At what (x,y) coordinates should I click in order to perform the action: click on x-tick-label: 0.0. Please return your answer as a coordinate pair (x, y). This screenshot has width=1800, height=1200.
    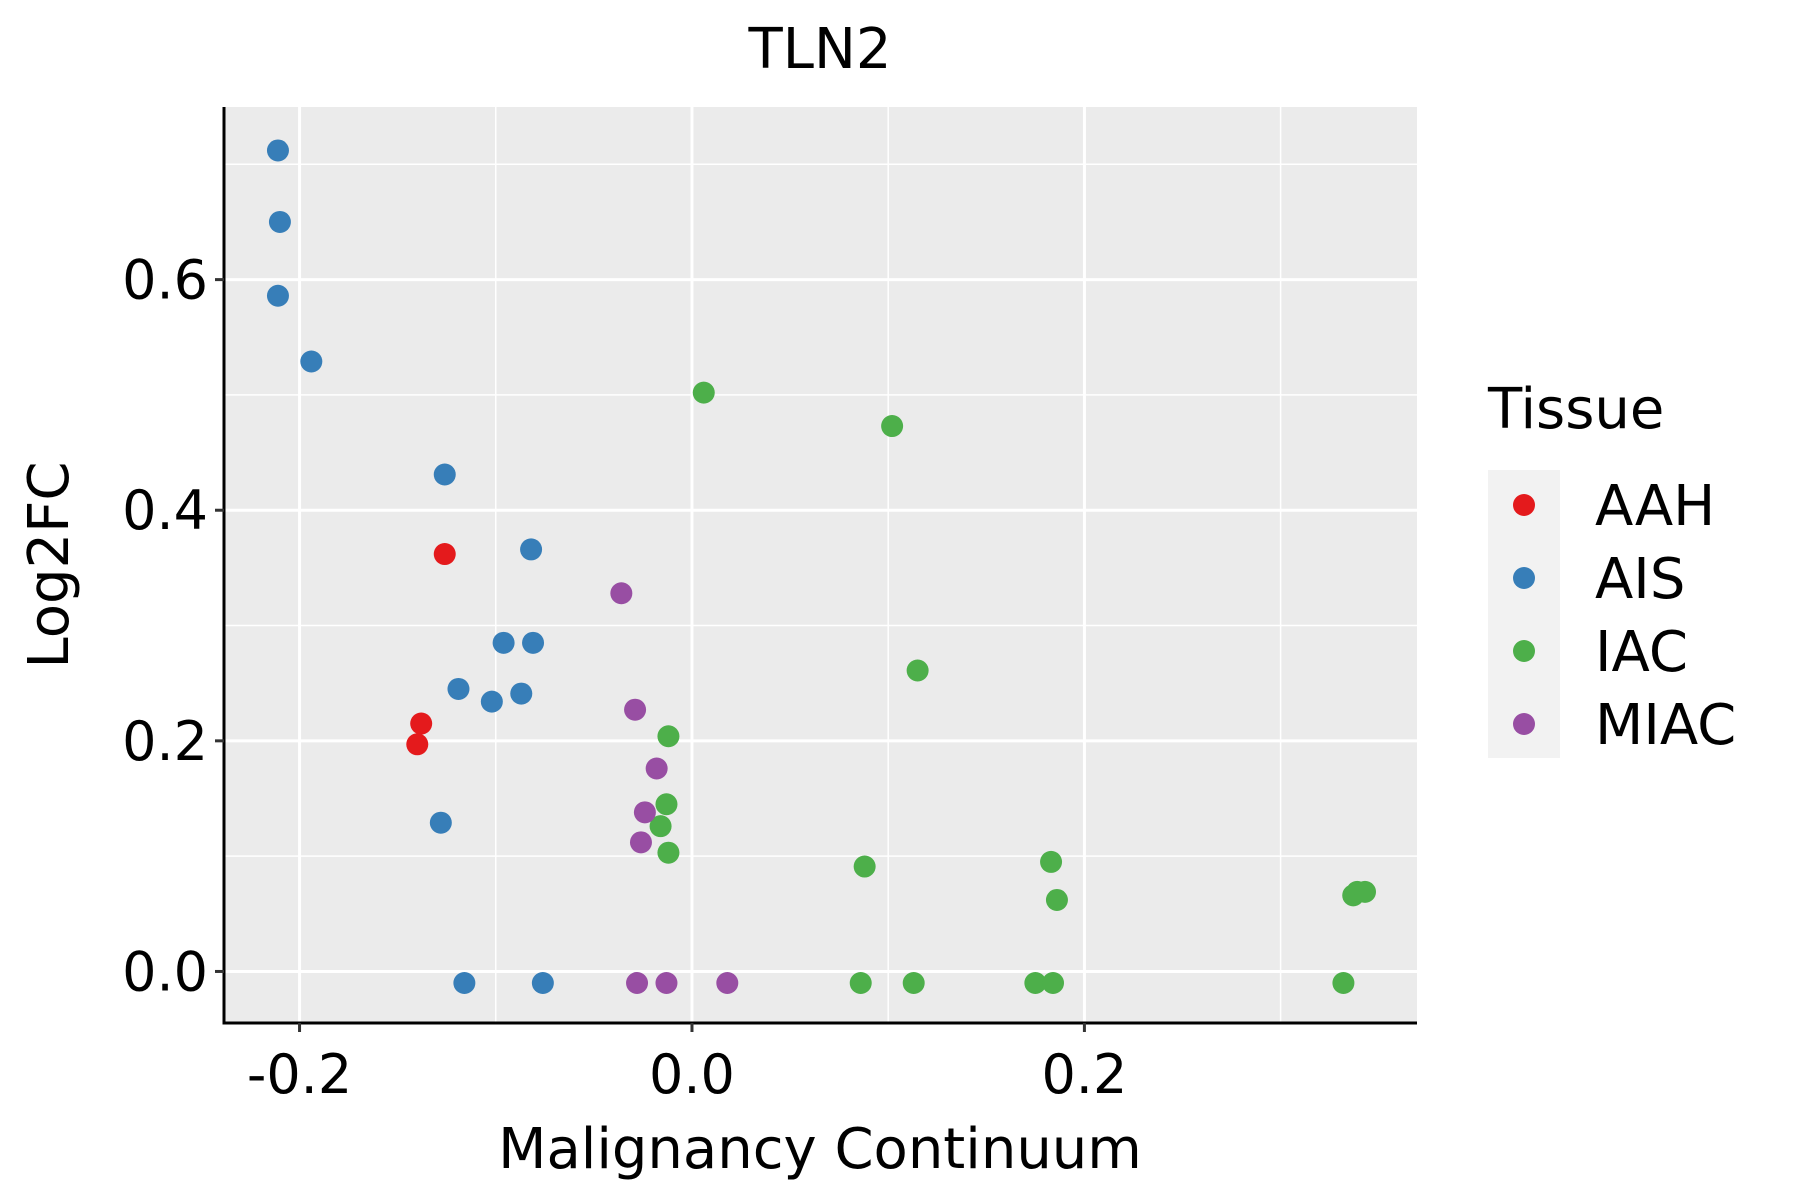
    Looking at the image, I should click on (692, 1074).